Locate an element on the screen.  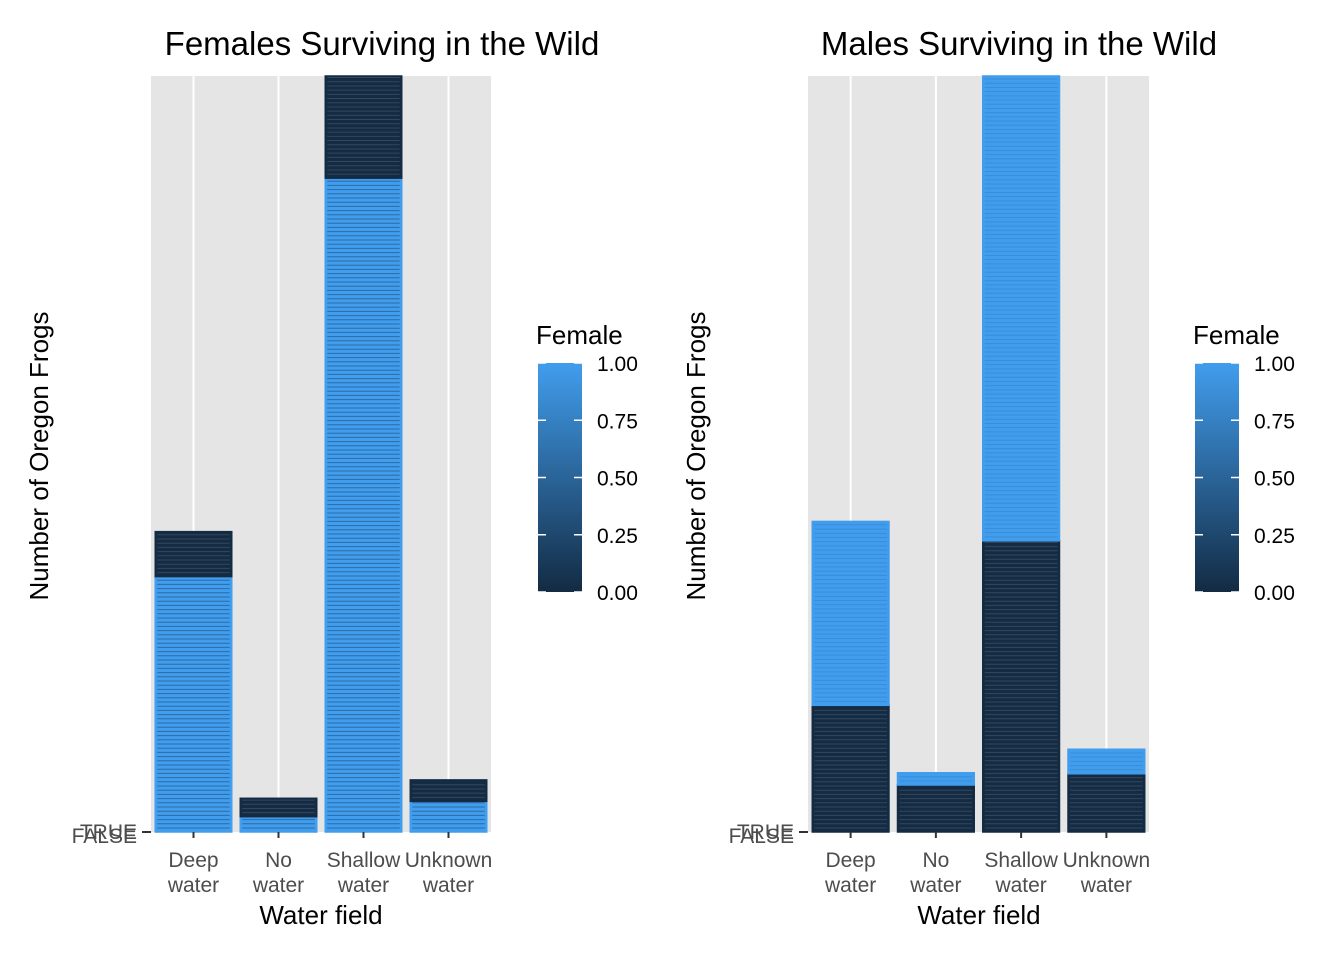
chart-title: Males Surviving in the Wild is located at coordinates (1019, 43).